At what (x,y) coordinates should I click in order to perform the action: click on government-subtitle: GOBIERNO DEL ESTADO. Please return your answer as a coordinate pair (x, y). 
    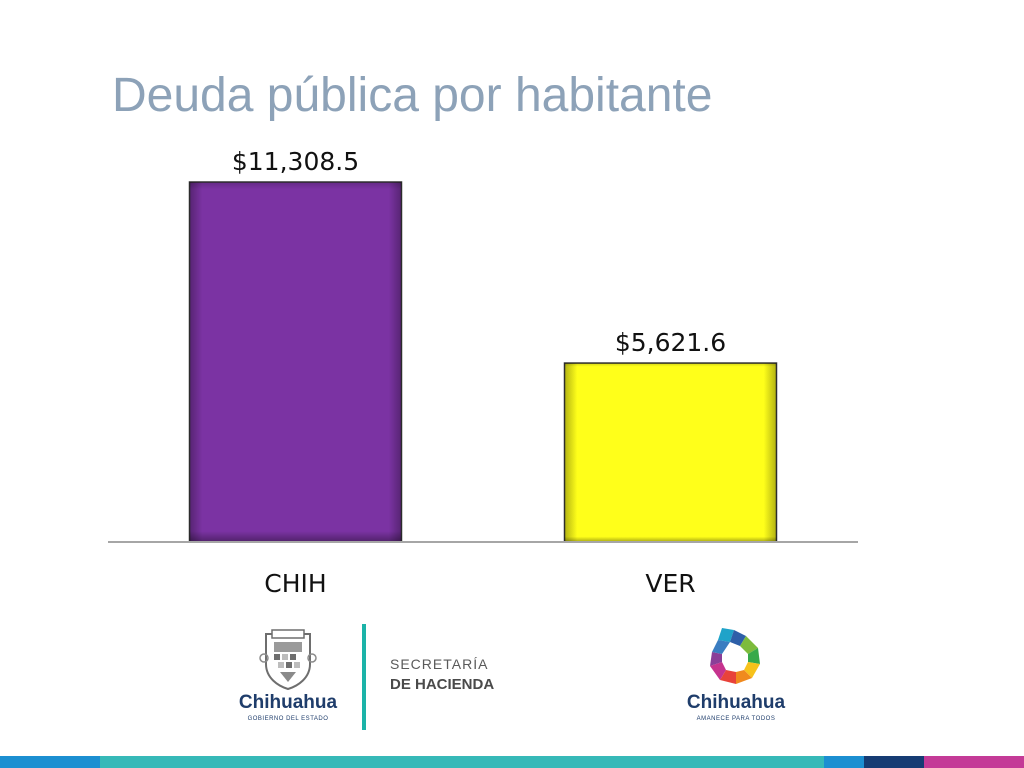
    Looking at the image, I should click on (288, 719).